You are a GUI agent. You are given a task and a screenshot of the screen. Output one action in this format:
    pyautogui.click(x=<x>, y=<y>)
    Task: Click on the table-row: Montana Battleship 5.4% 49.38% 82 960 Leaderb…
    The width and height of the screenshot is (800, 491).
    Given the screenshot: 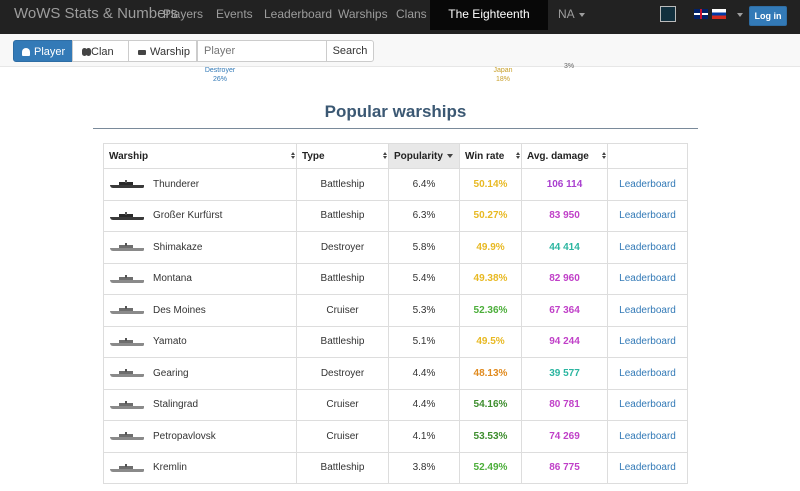 What is the action you would take?
    pyautogui.click(x=395, y=278)
    